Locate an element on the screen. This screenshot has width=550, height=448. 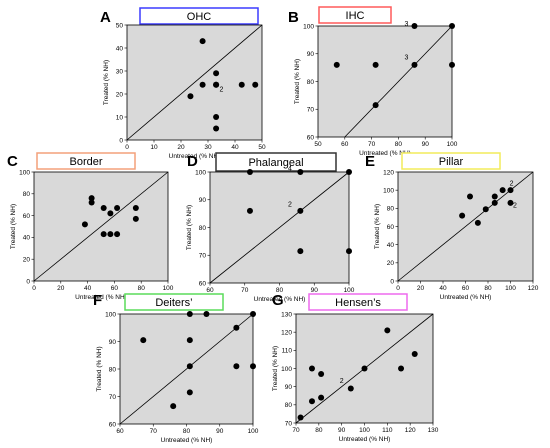
y-tick-label: 40 is located at coordinates (27, 238).